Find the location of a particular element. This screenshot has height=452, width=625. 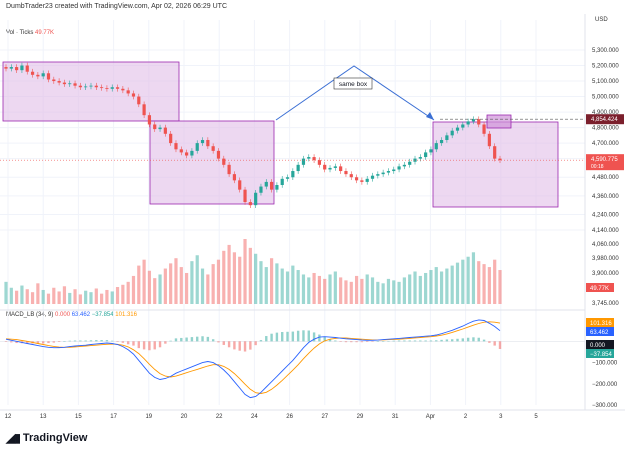

price-tick-label: 4,900.000 is located at coordinates (605, 113).